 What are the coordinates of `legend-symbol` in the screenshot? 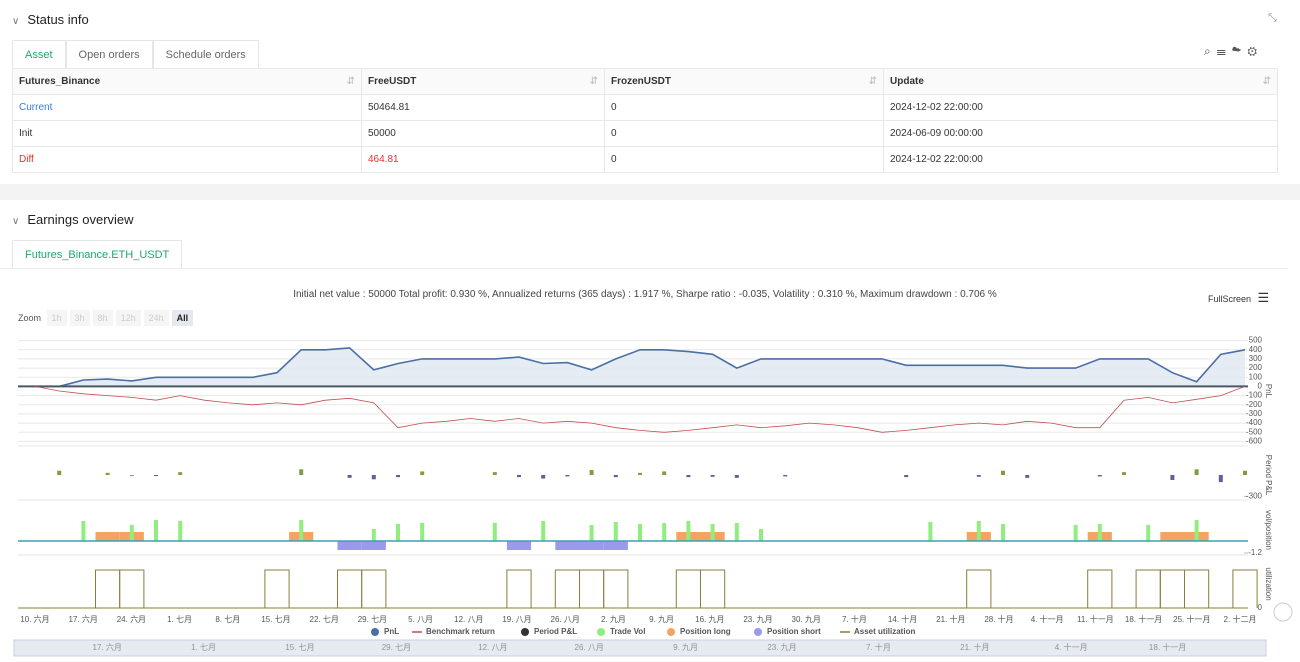 It's located at (525, 632).